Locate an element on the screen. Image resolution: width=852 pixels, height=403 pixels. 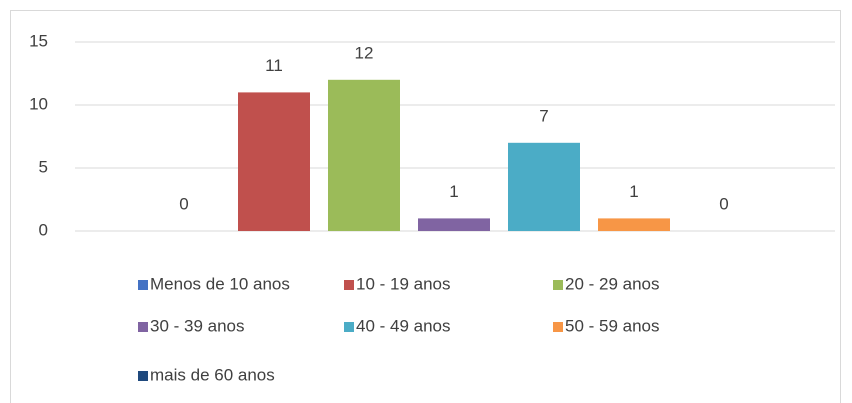
y-tick-label: 15 is located at coordinates (38, 40).